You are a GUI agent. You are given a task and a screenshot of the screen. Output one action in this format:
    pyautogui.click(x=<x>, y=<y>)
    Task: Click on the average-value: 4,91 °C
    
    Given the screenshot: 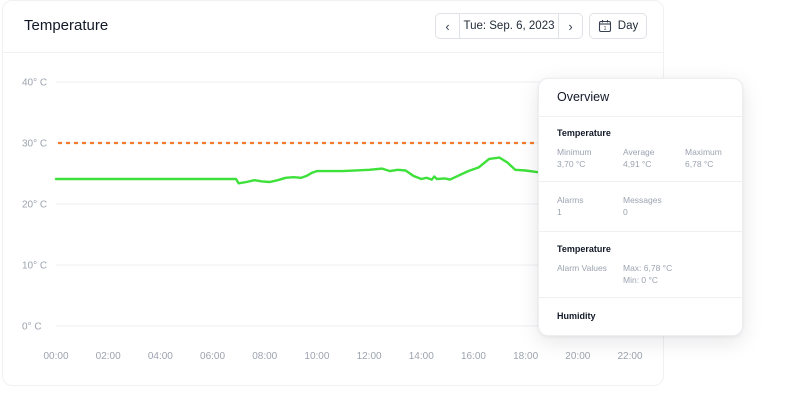 What is the action you would take?
    pyautogui.click(x=637, y=164)
    